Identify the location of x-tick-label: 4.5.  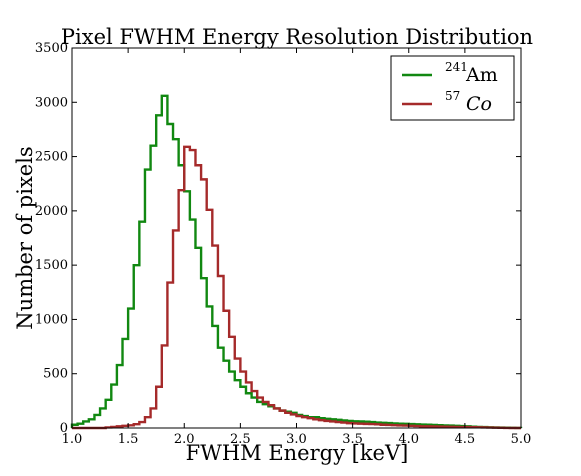
(465, 439).